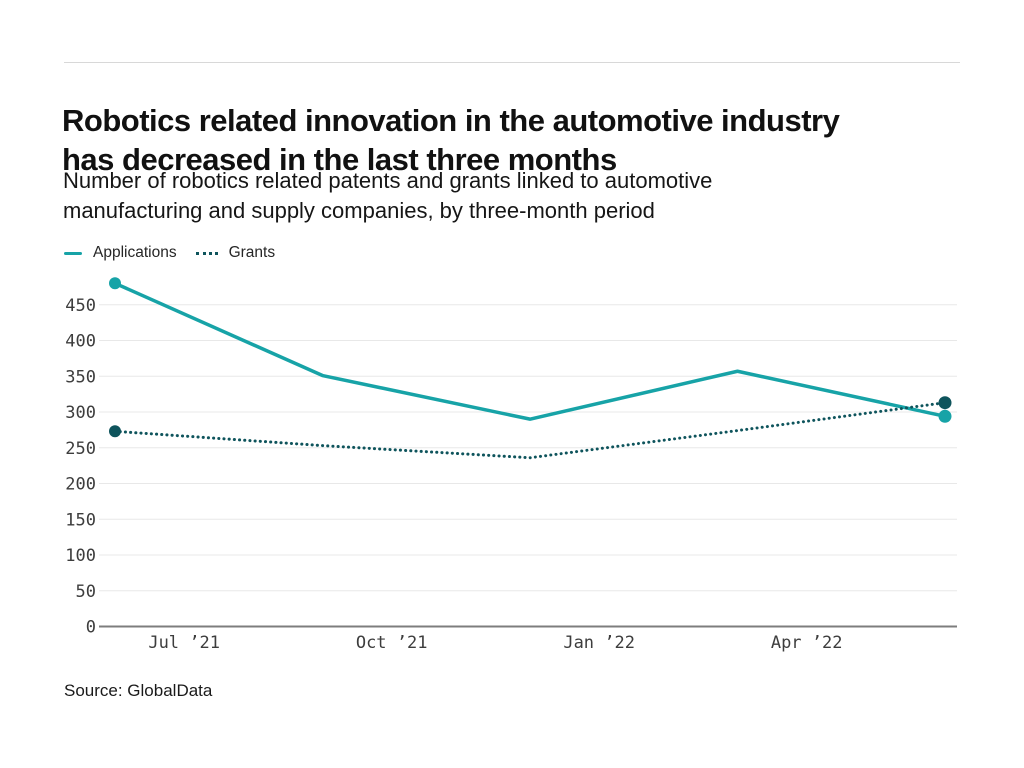 The height and width of the screenshot is (768, 1024). I want to click on y-tick-label: 450, so click(80, 306).